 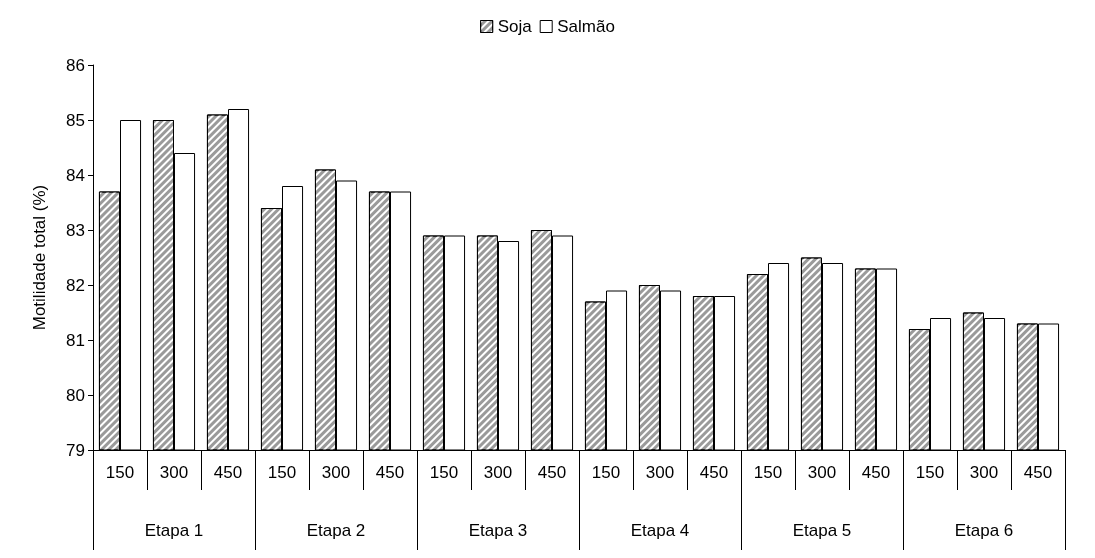 I want to click on y-axis-title: Motilidade total (%), so click(x=39, y=257).